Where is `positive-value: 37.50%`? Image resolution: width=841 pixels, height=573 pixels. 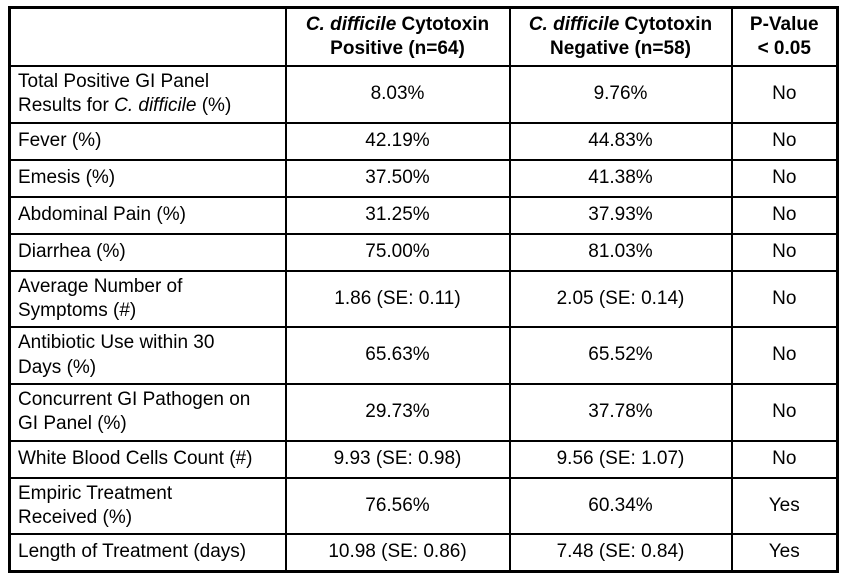
positive-value: 37.50% is located at coordinates (397, 178).